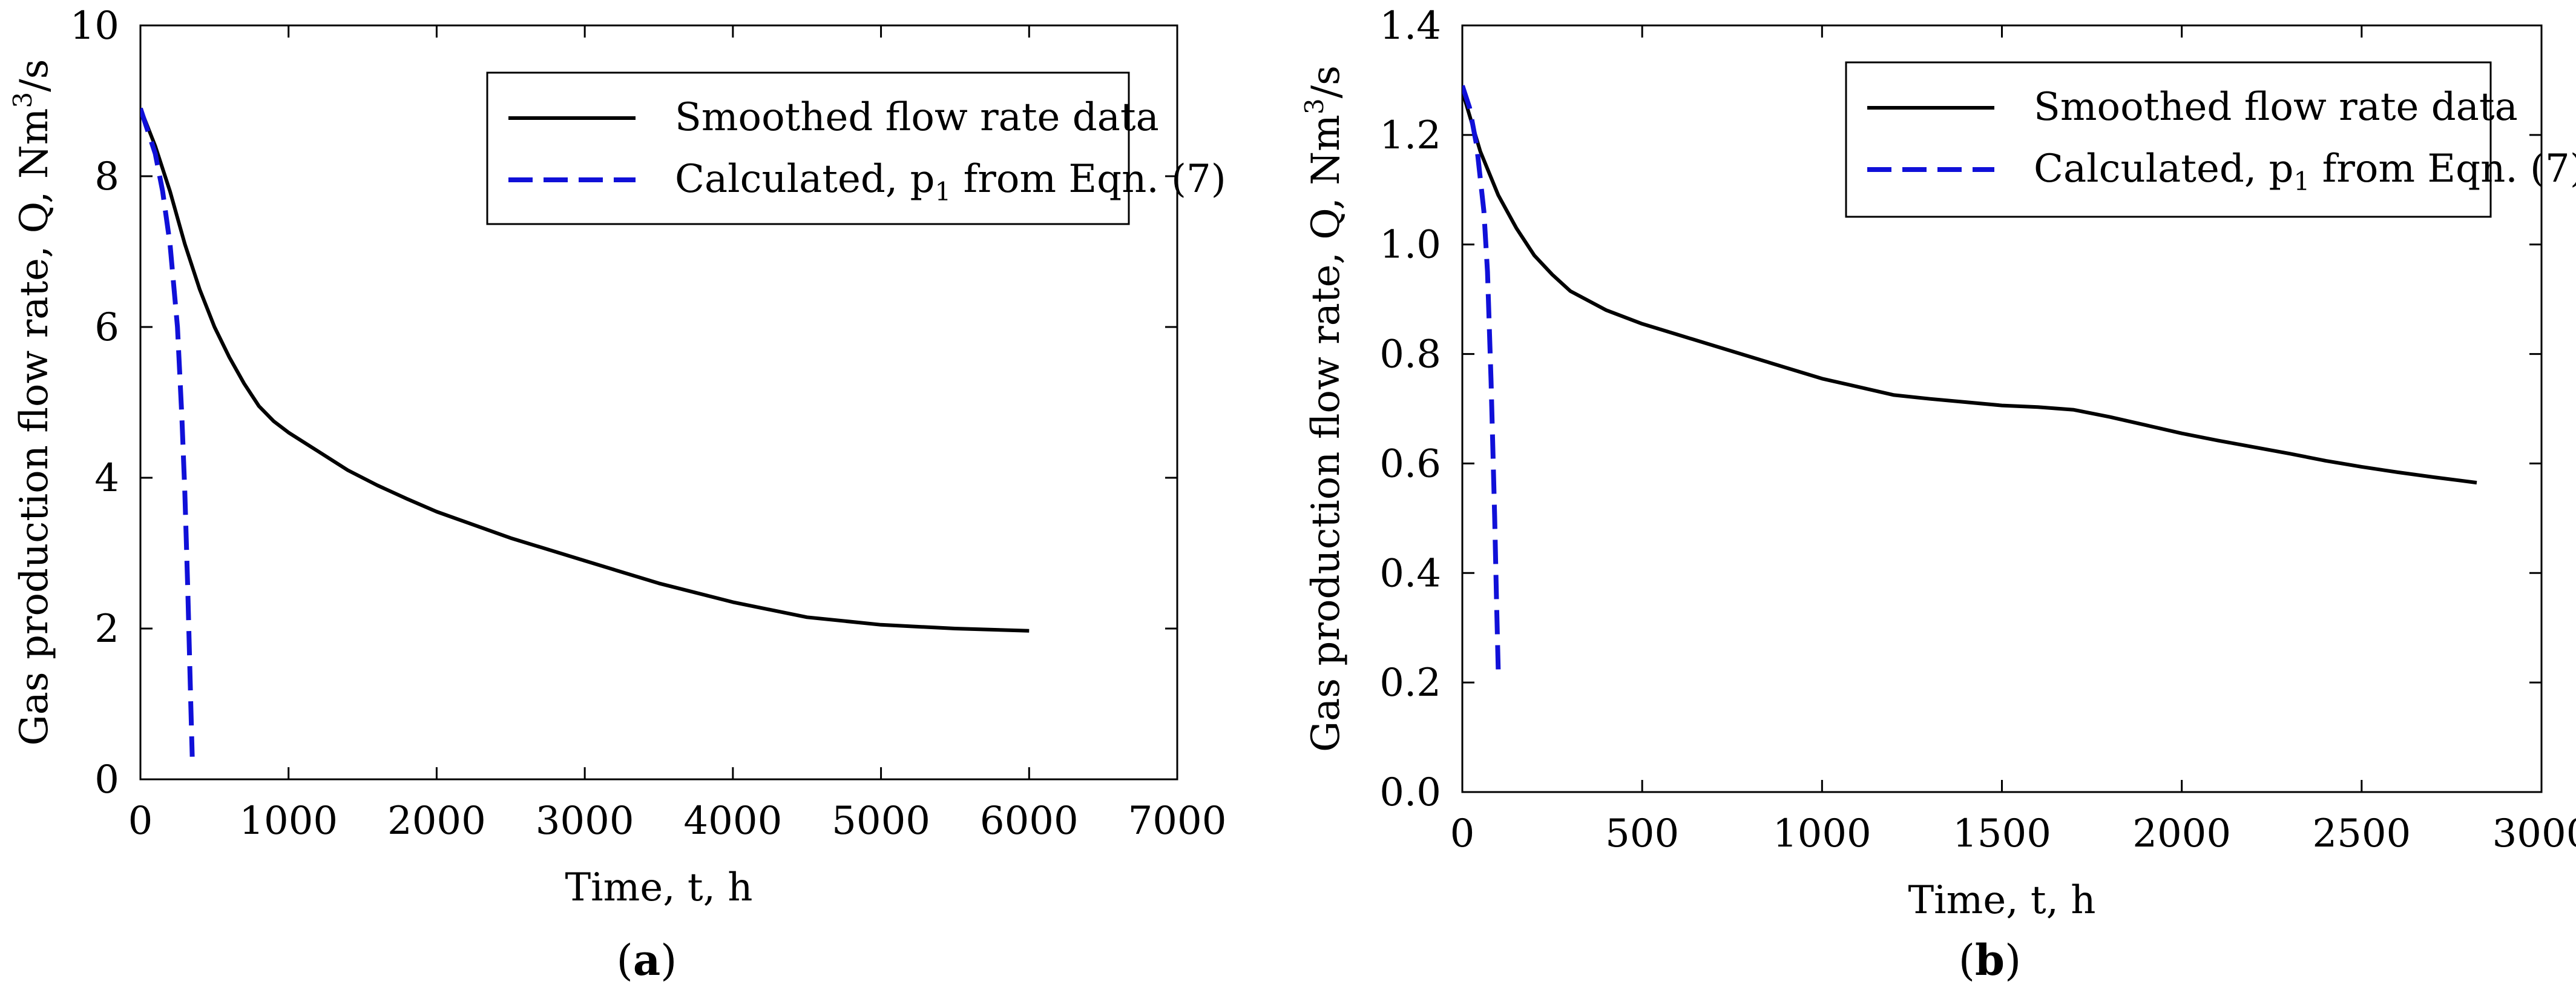  Describe the element at coordinates (1410, 792) in the screenshot. I see `y-tick-label: 0.0` at that location.